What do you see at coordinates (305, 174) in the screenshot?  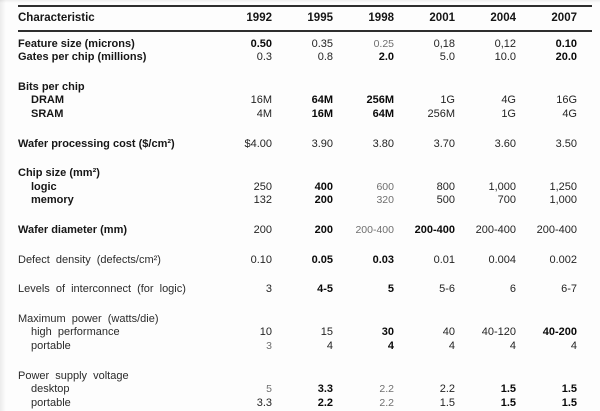 I see `section-row: Chip size (mm²)` at bounding box center [305, 174].